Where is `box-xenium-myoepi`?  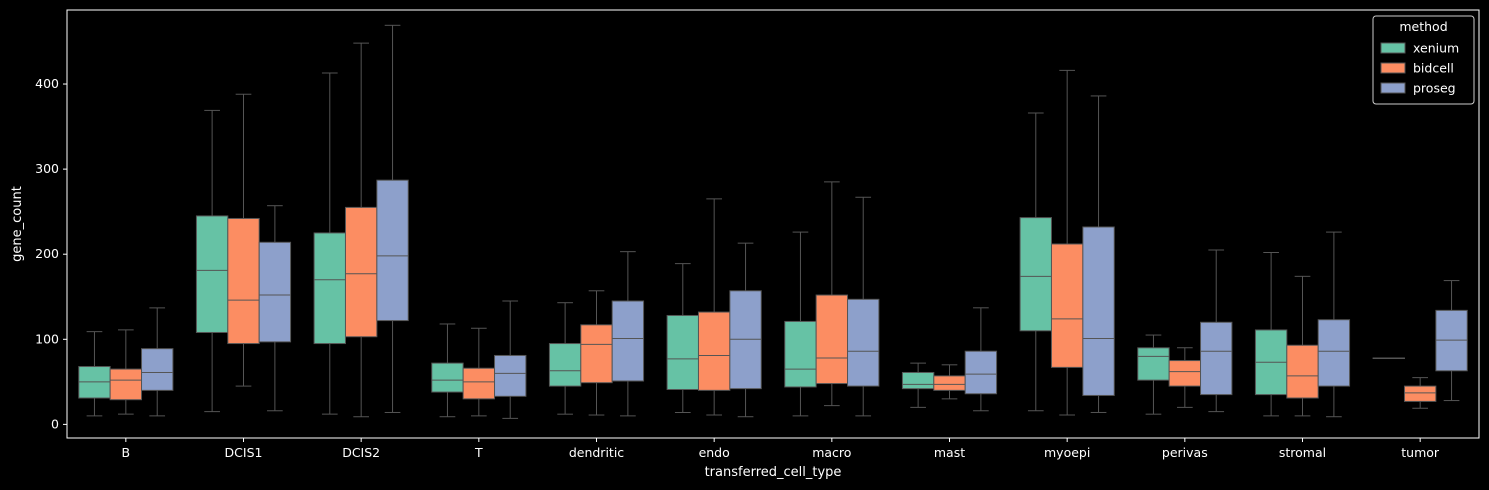 box-xenium-myoepi is located at coordinates (1035, 262).